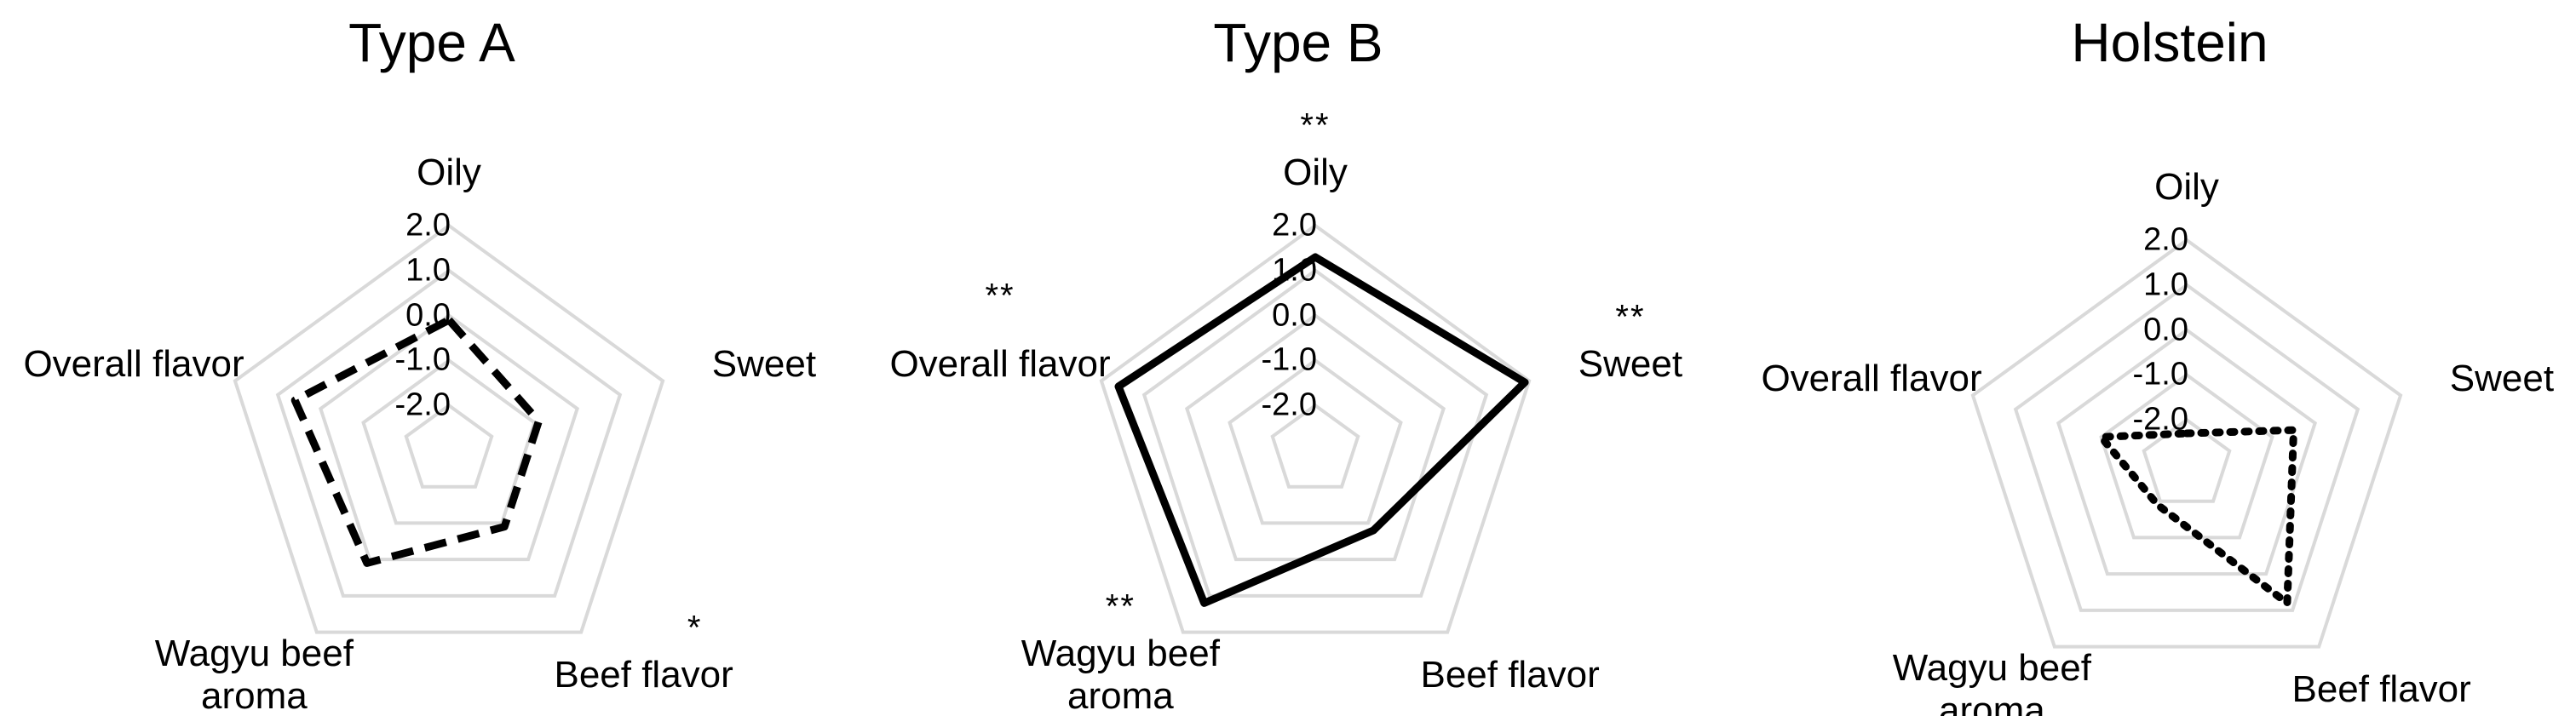 Image resolution: width=2576 pixels, height=716 pixels. What do you see at coordinates (432, 42) in the screenshot?
I see `chart-title: Type A` at bounding box center [432, 42].